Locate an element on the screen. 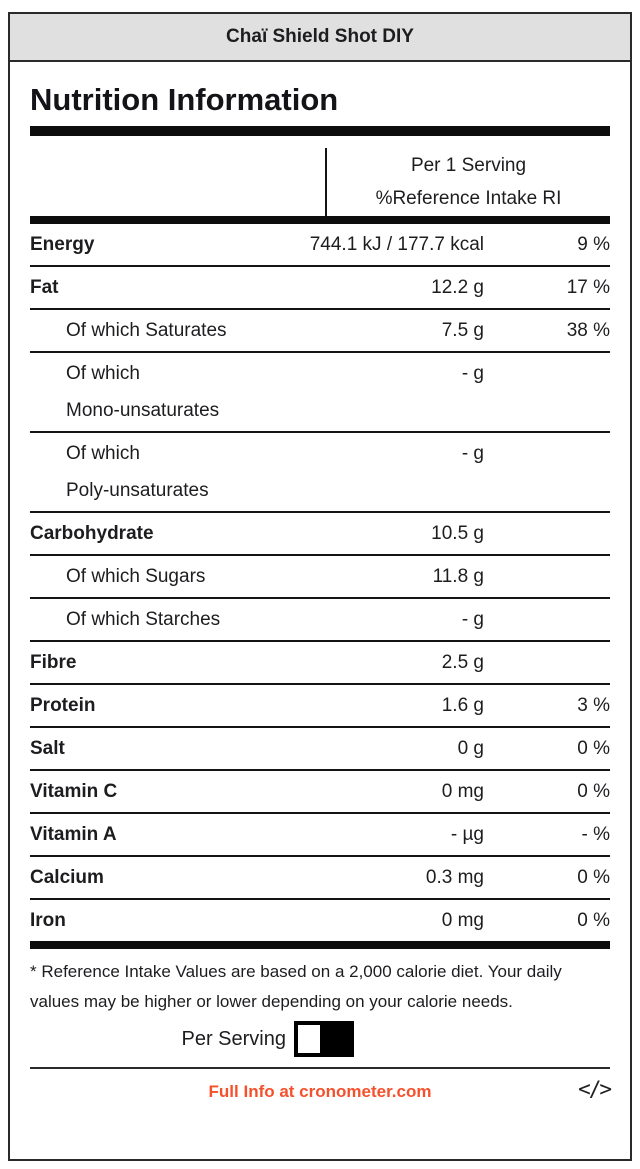 The width and height of the screenshot is (640, 1169). nutrient-amount: 1.6 g is located at coordinates (462, 705).